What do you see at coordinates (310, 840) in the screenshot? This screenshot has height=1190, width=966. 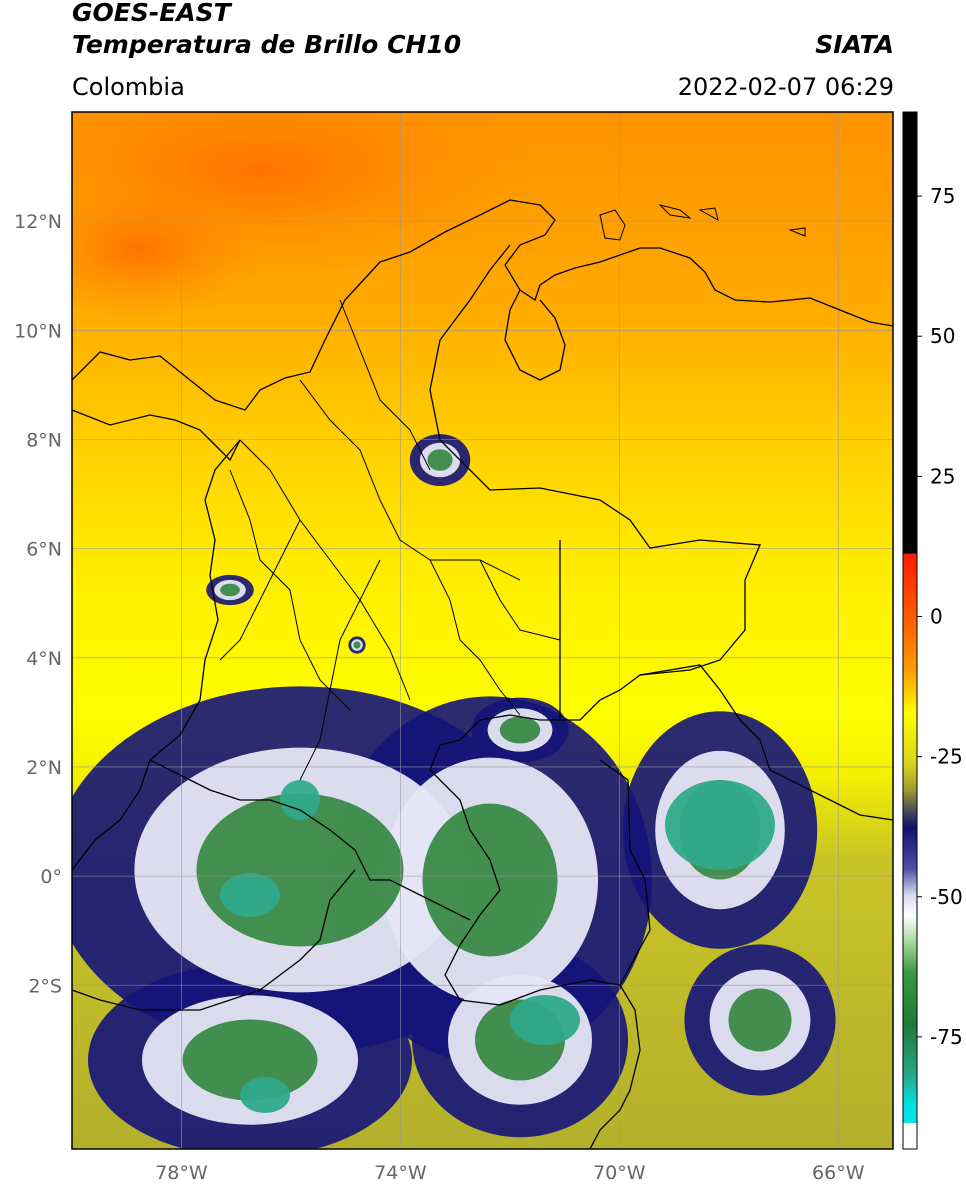 I see `colombia-ecuador-border` at bounding box center [310, 840].